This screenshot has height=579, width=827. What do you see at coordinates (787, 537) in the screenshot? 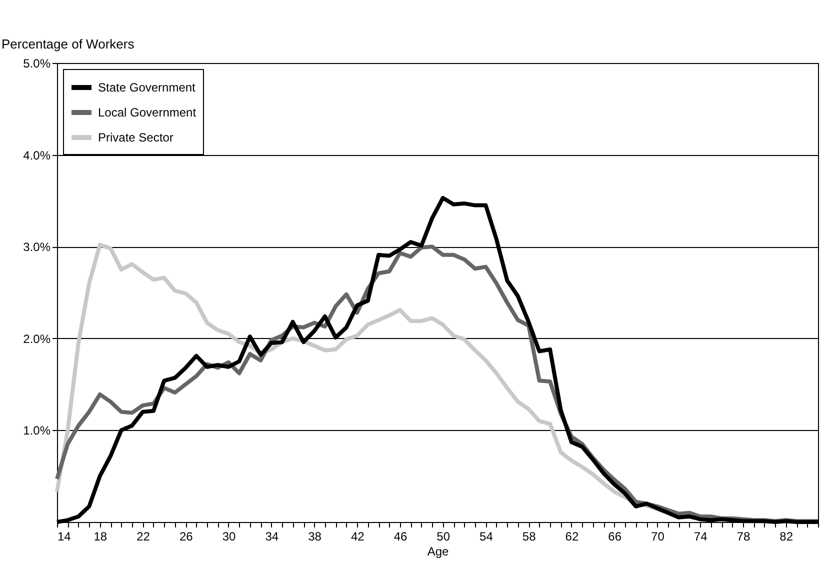
I see `x-tick-label: 82` at bounding box center [787, 537].